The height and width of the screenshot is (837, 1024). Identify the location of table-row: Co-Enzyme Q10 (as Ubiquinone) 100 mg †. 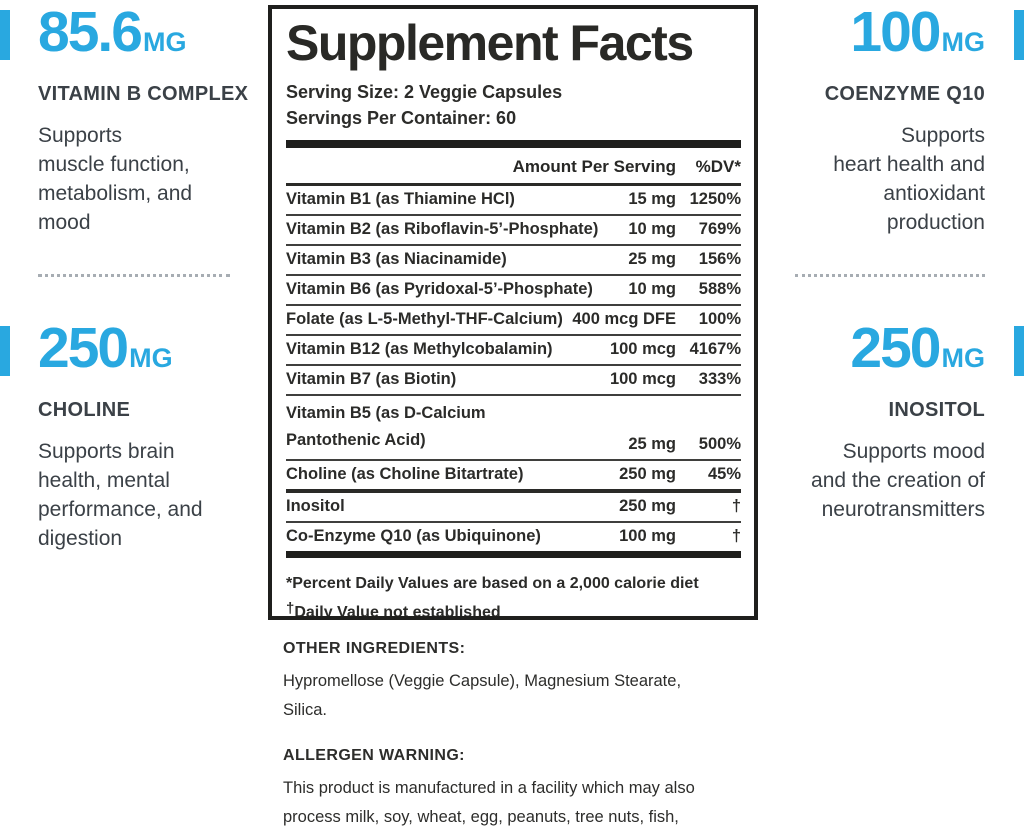
(513, 536).